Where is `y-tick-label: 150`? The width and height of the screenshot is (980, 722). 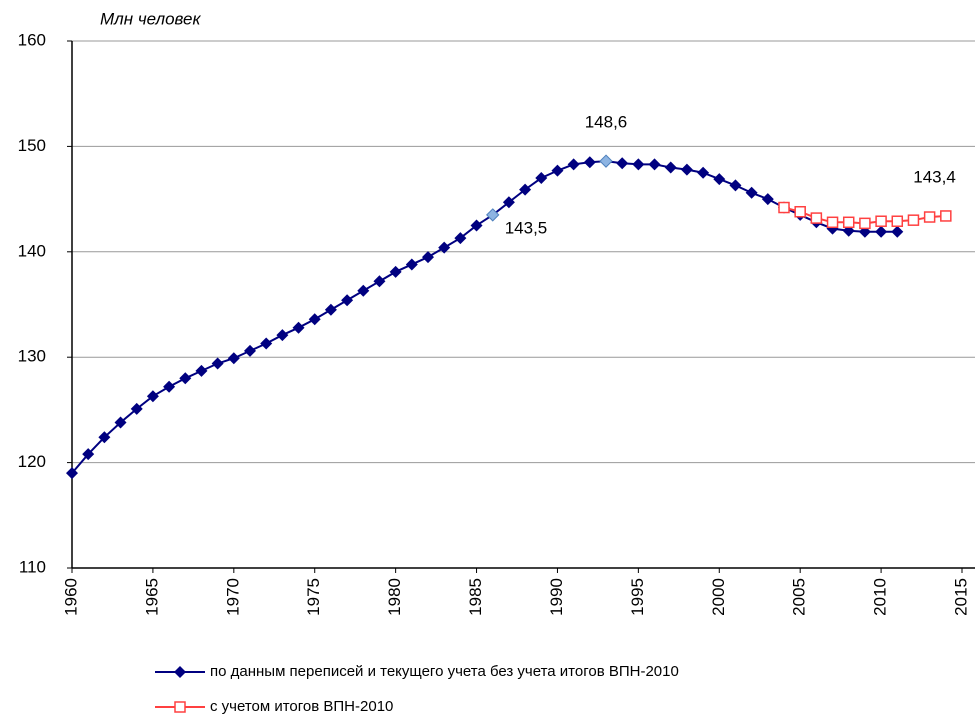
y-tick-label: 150 is located at coordinates (32, 145).